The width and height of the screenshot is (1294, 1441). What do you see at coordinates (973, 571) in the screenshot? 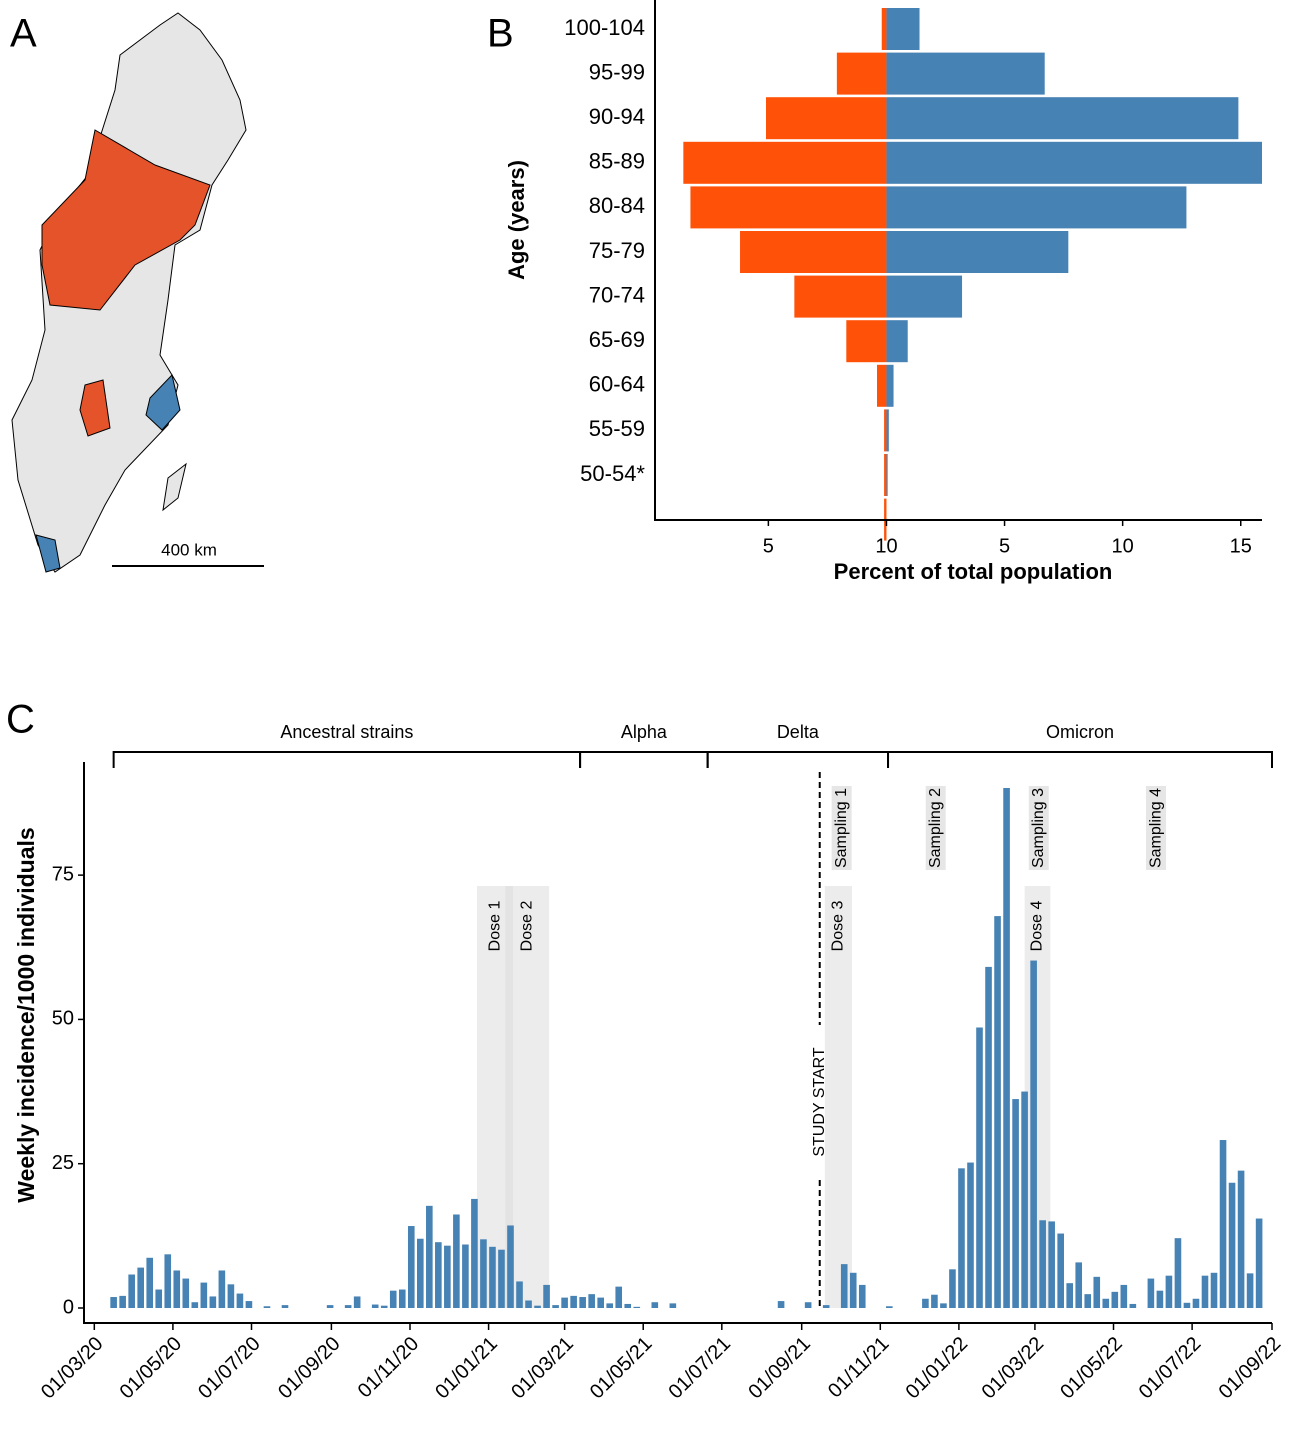
I see `x-axis-label: Percent of total population` at bounding box center [973, 571].